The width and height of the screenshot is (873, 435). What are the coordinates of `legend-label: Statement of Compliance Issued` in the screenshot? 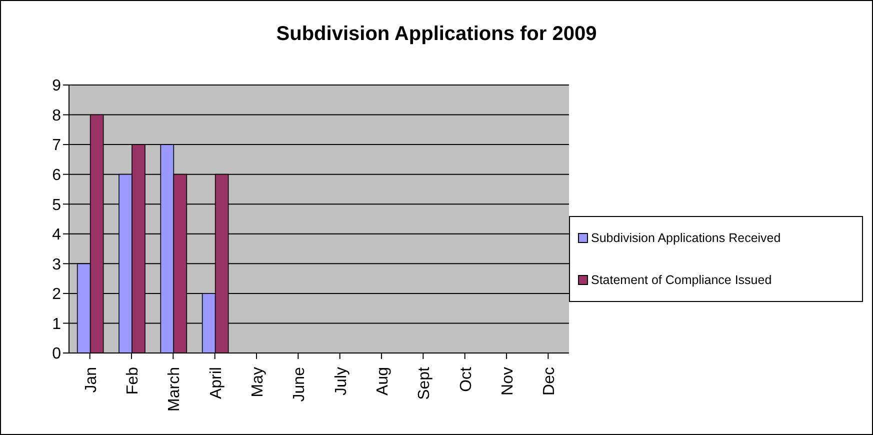 It's located at (681, 280).